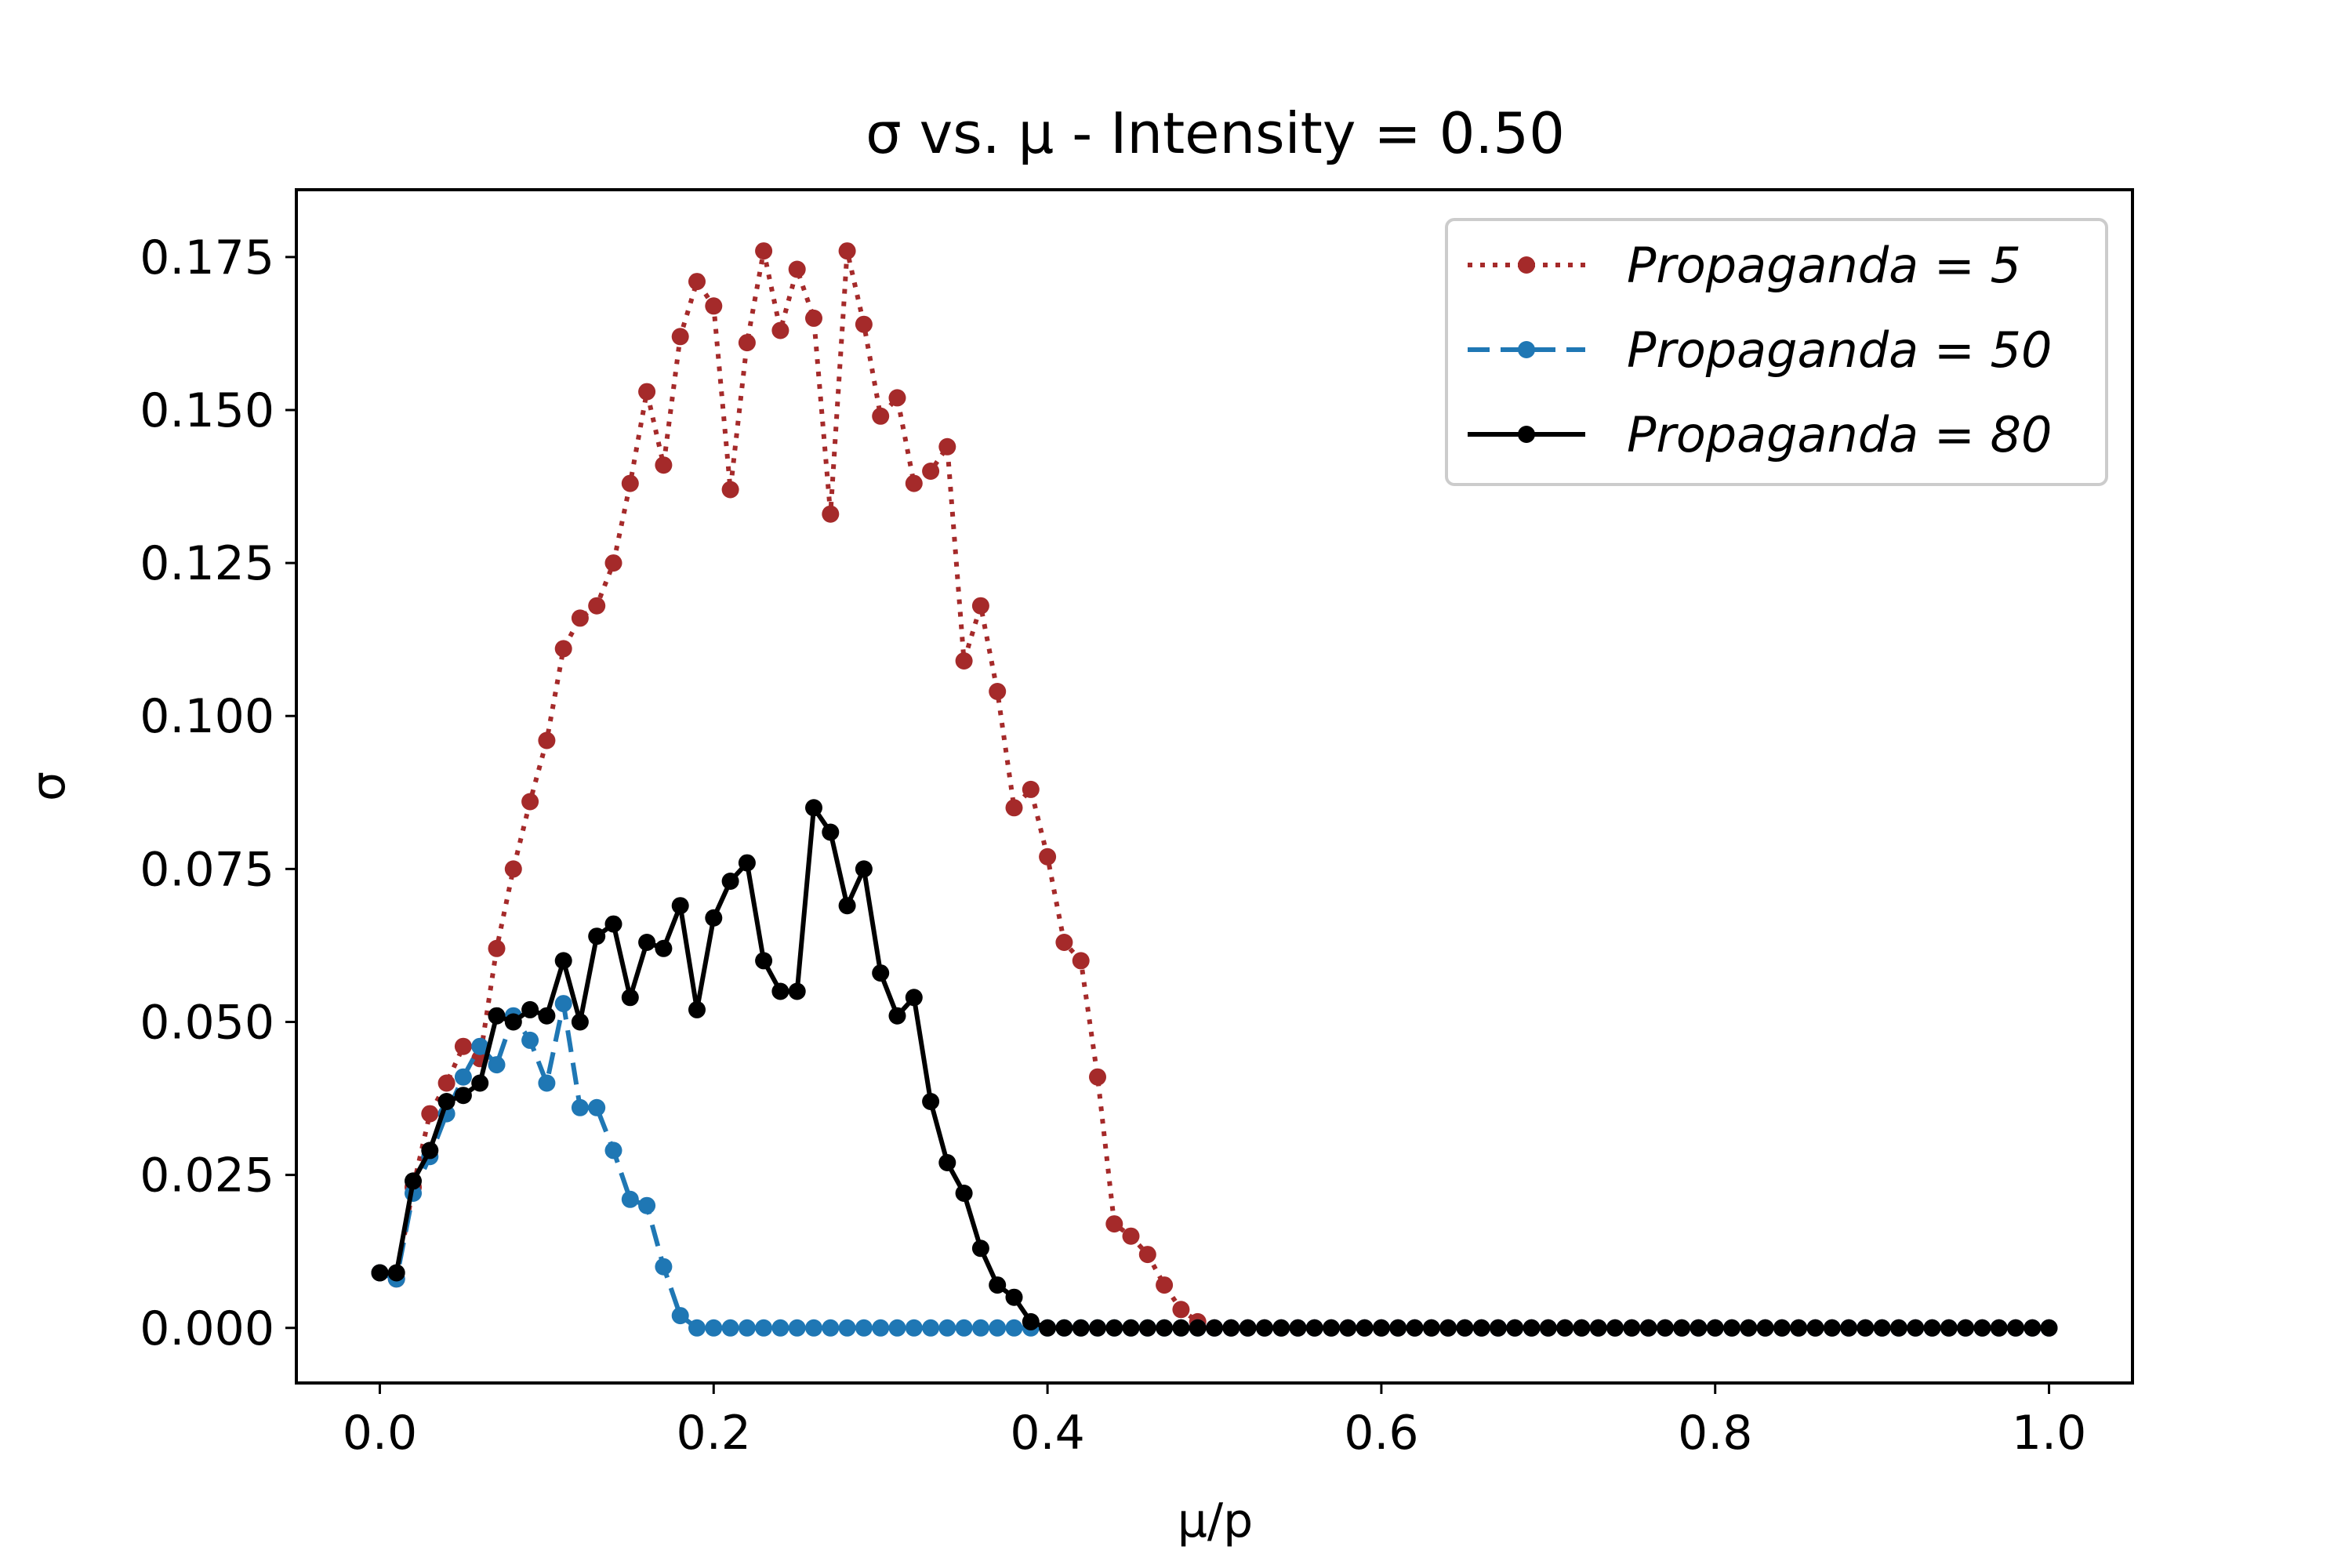  What do you see at coordinates (1215, 133) in the screenshot?
I see `chart-title: σ vs. μ - Intensity = 0.50` at bounding box center [1215, 133].